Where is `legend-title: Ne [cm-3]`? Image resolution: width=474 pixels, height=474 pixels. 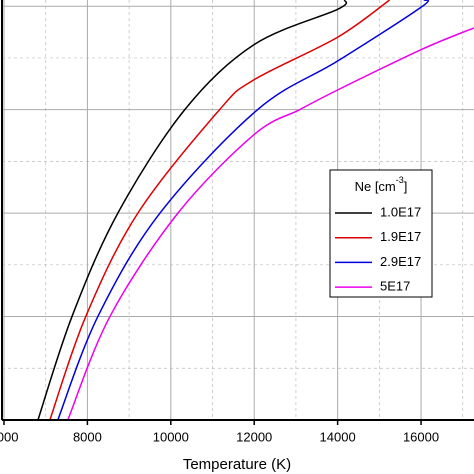
legend-title: Ne [cm-3] is located at coordinates (381, 184).